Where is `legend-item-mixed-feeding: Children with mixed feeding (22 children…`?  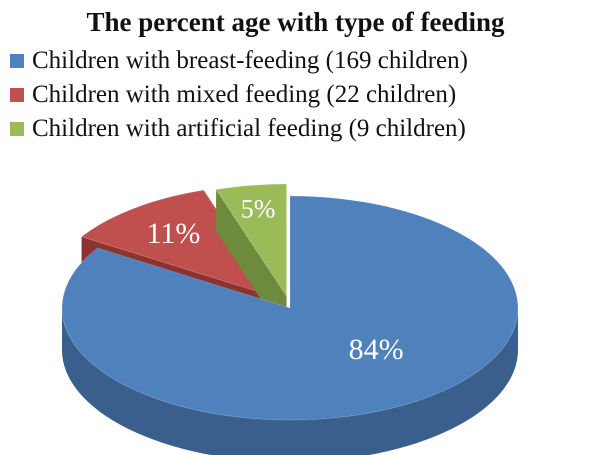 legend-item-mixed-feeding: Children with mixed feeding (22 children… is located at coordinates (239, 95).